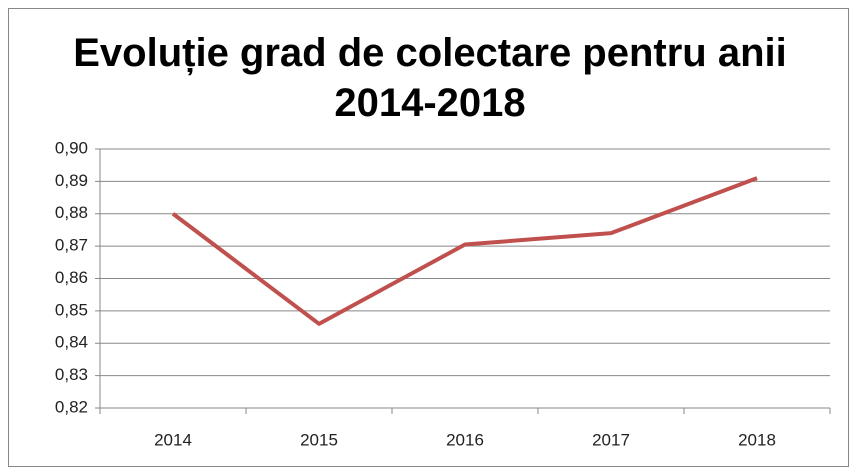 The image size is (858, 473). What do you see at coordinates (71, 342) in the screenshot?
I see `y-tick-label: 0,84` at bounding box center [71, 342].